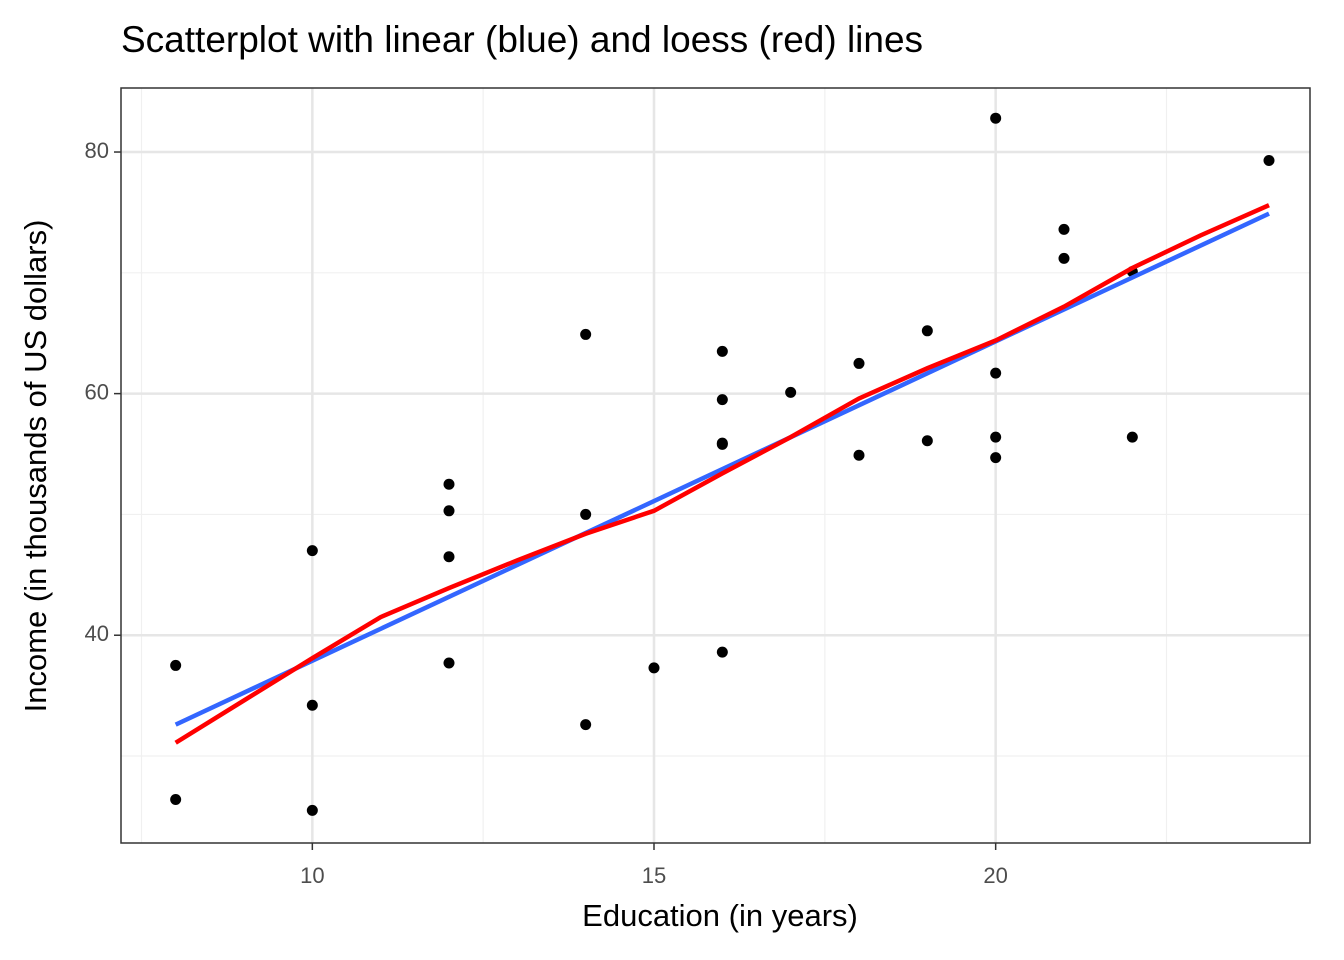  What do you see at coordinates (97, 391) in the screenshot?
I see `y-tick-label: 60` at bounding box center [97, 391].